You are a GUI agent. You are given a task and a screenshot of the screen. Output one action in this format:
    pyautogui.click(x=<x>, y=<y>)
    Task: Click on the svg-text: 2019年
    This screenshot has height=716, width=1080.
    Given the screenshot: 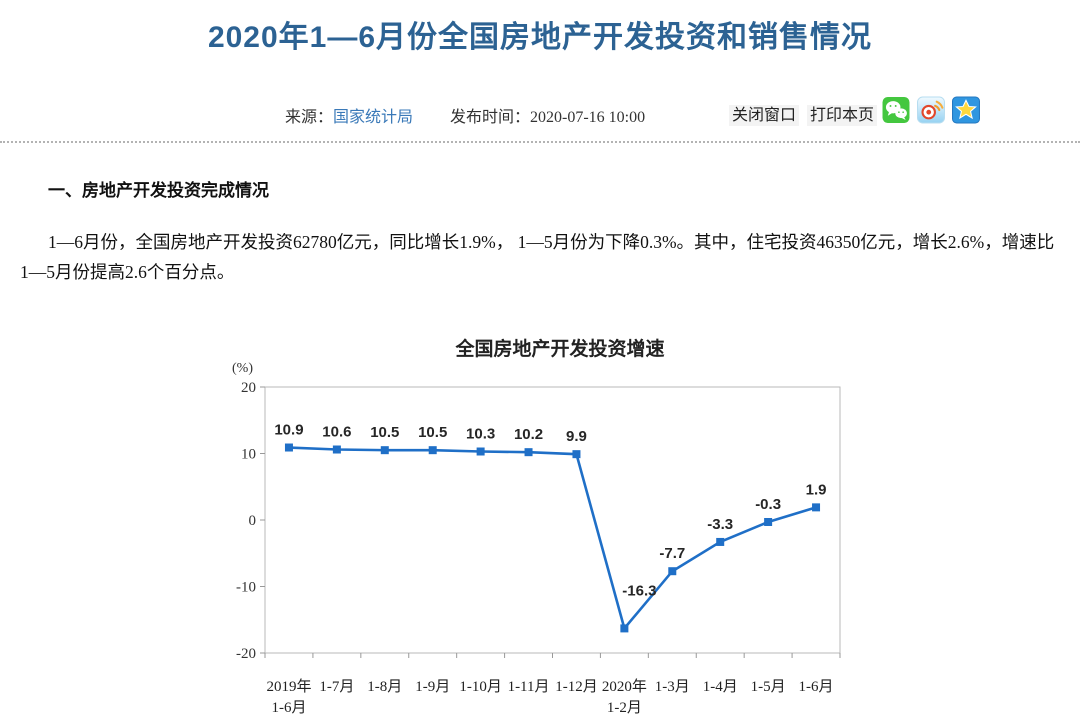 What is the action you would take?
    pyautogui.click(x=288, y=686)
    